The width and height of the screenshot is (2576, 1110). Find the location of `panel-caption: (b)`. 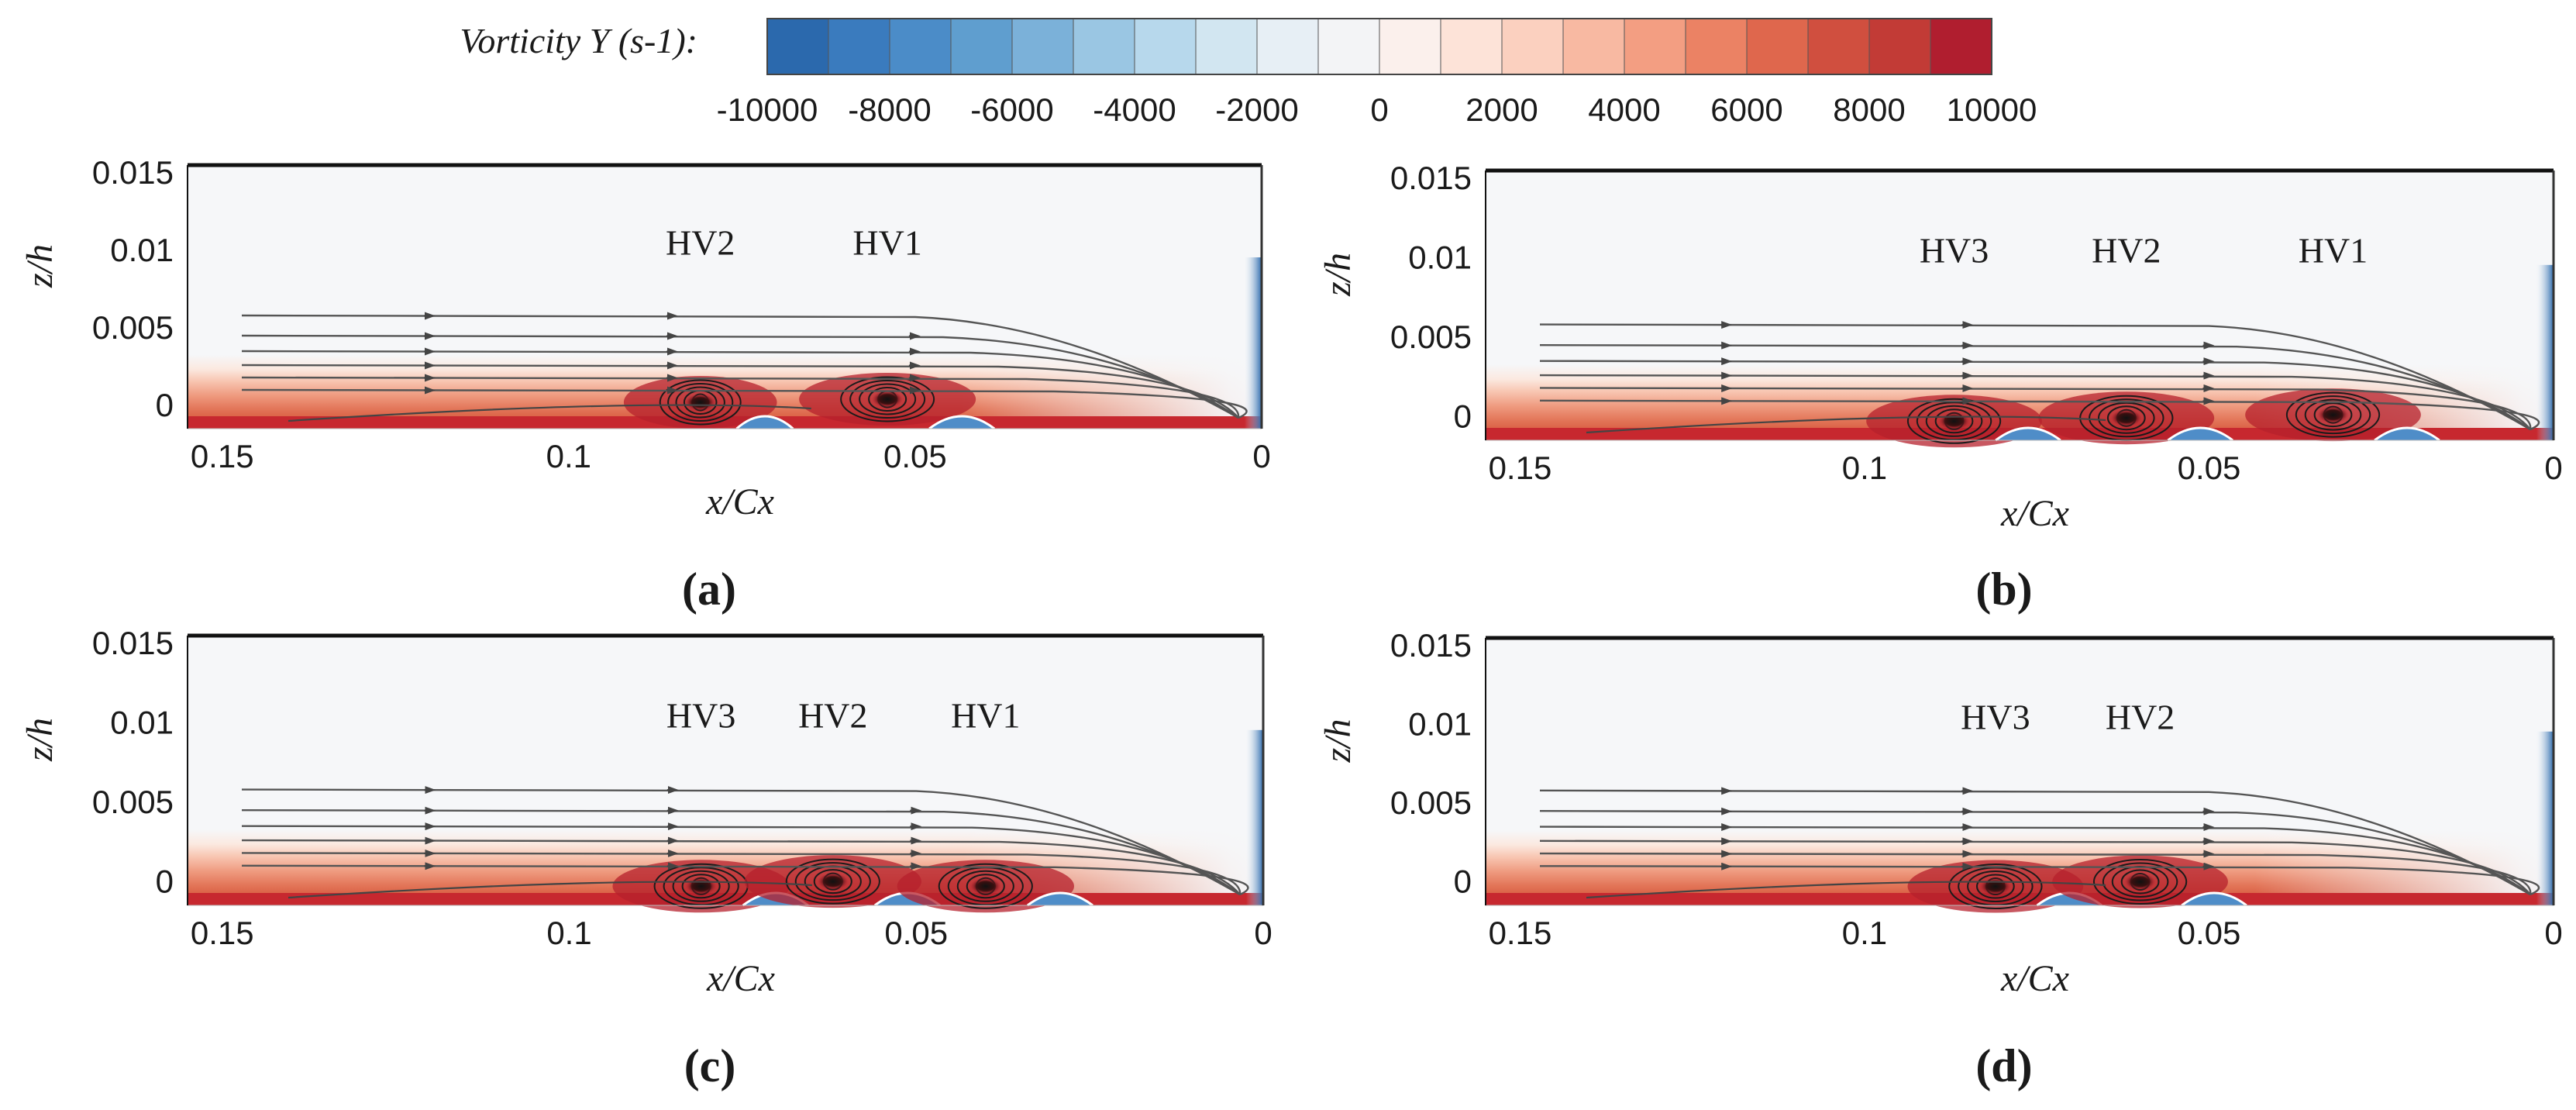

panel-caption: (b) is located at coordinates (2003, 589).